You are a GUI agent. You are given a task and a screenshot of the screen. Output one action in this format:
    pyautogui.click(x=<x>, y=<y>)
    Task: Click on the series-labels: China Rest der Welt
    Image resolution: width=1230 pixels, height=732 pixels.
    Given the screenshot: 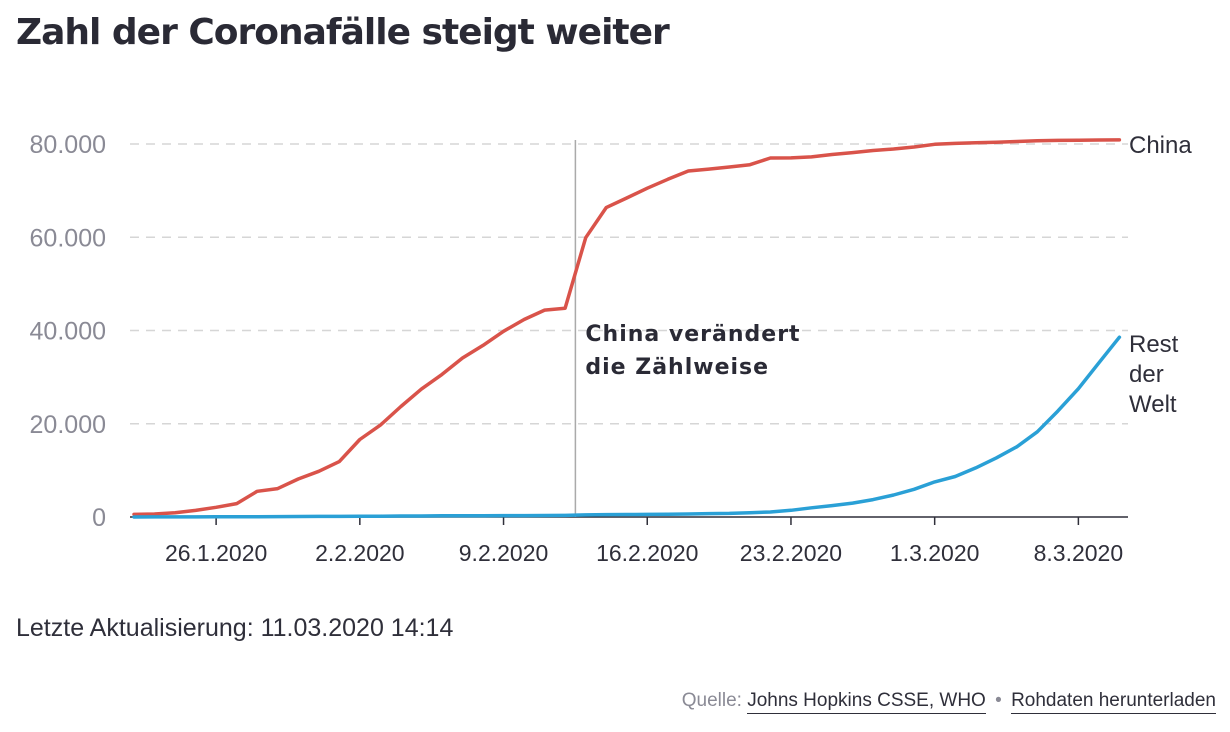 What is the action you would take?
    pyautogui.click(x=1160, y=275)
    